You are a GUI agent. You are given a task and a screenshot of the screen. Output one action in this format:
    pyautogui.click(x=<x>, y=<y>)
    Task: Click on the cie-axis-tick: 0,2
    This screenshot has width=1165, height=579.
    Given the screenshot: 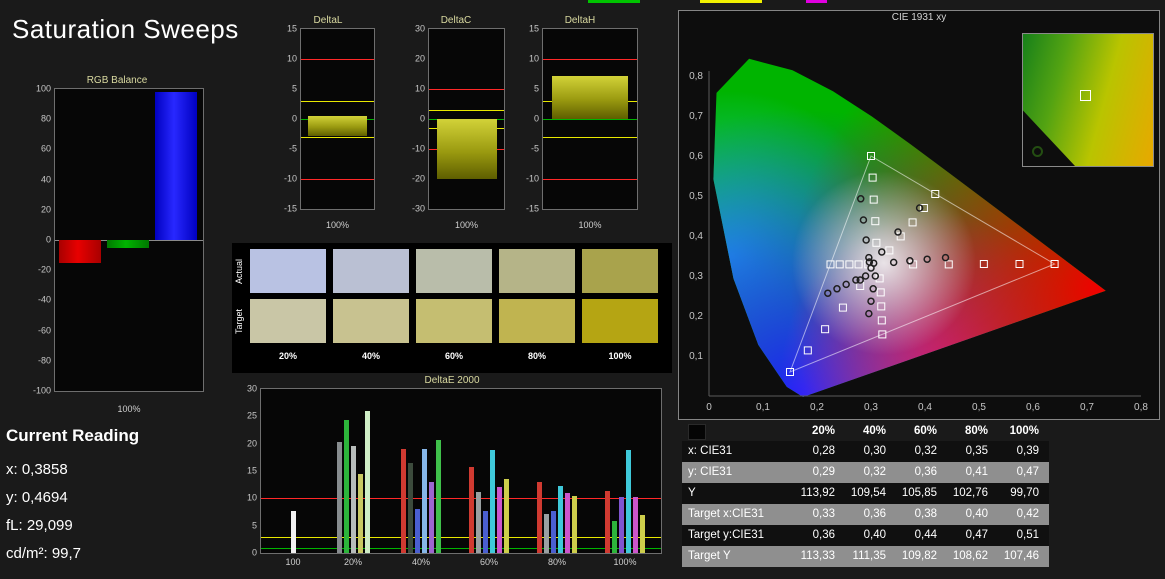 What is the action you would take?
    pyautogui.click(x=696, y=316)
    